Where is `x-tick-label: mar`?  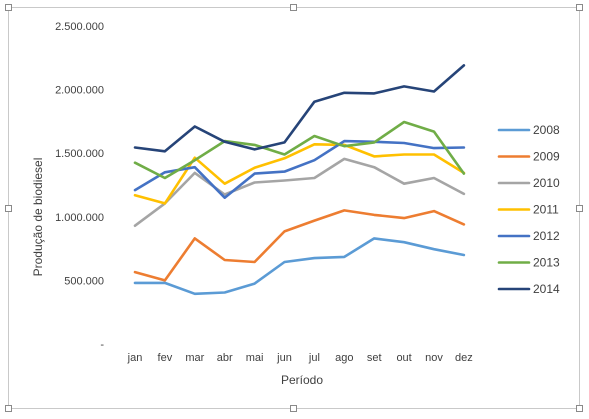 x-tick-label: mar is located at coordinates (194, 358).